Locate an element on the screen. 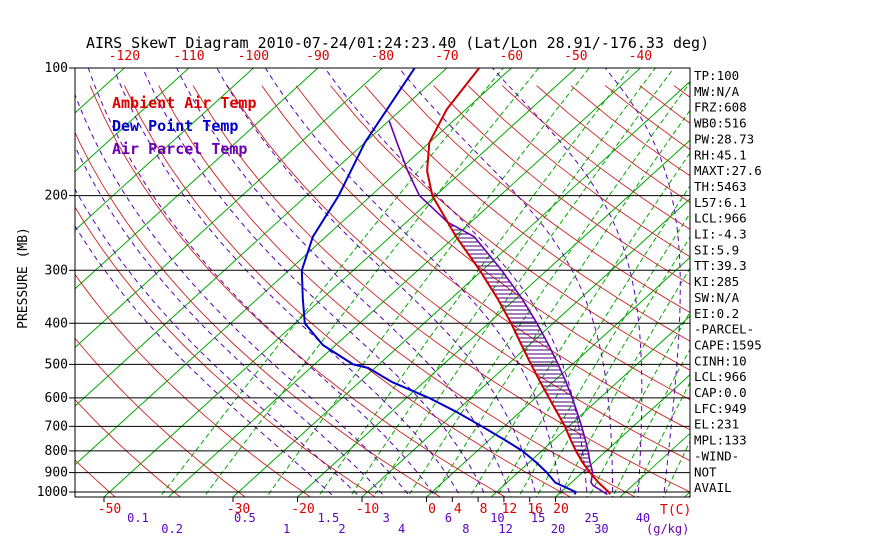 The image size is (870, 560). stat-line: RH:45.1 is located at coordinates (720, 154).